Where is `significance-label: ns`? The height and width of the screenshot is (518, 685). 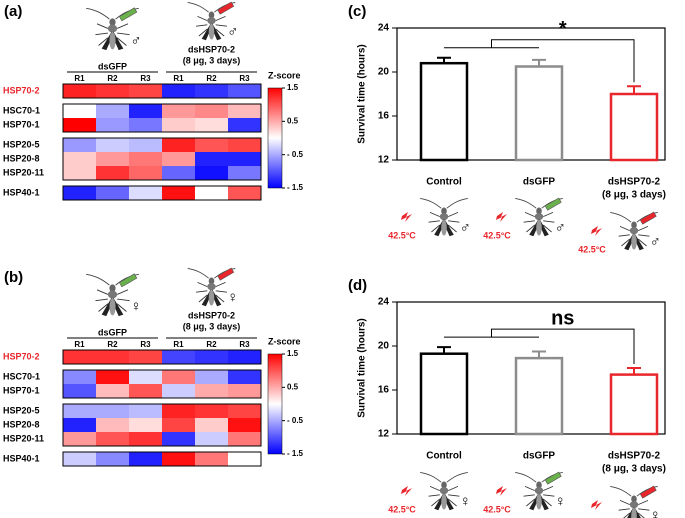
significance-label: ns is located at coordinates (562, 318).